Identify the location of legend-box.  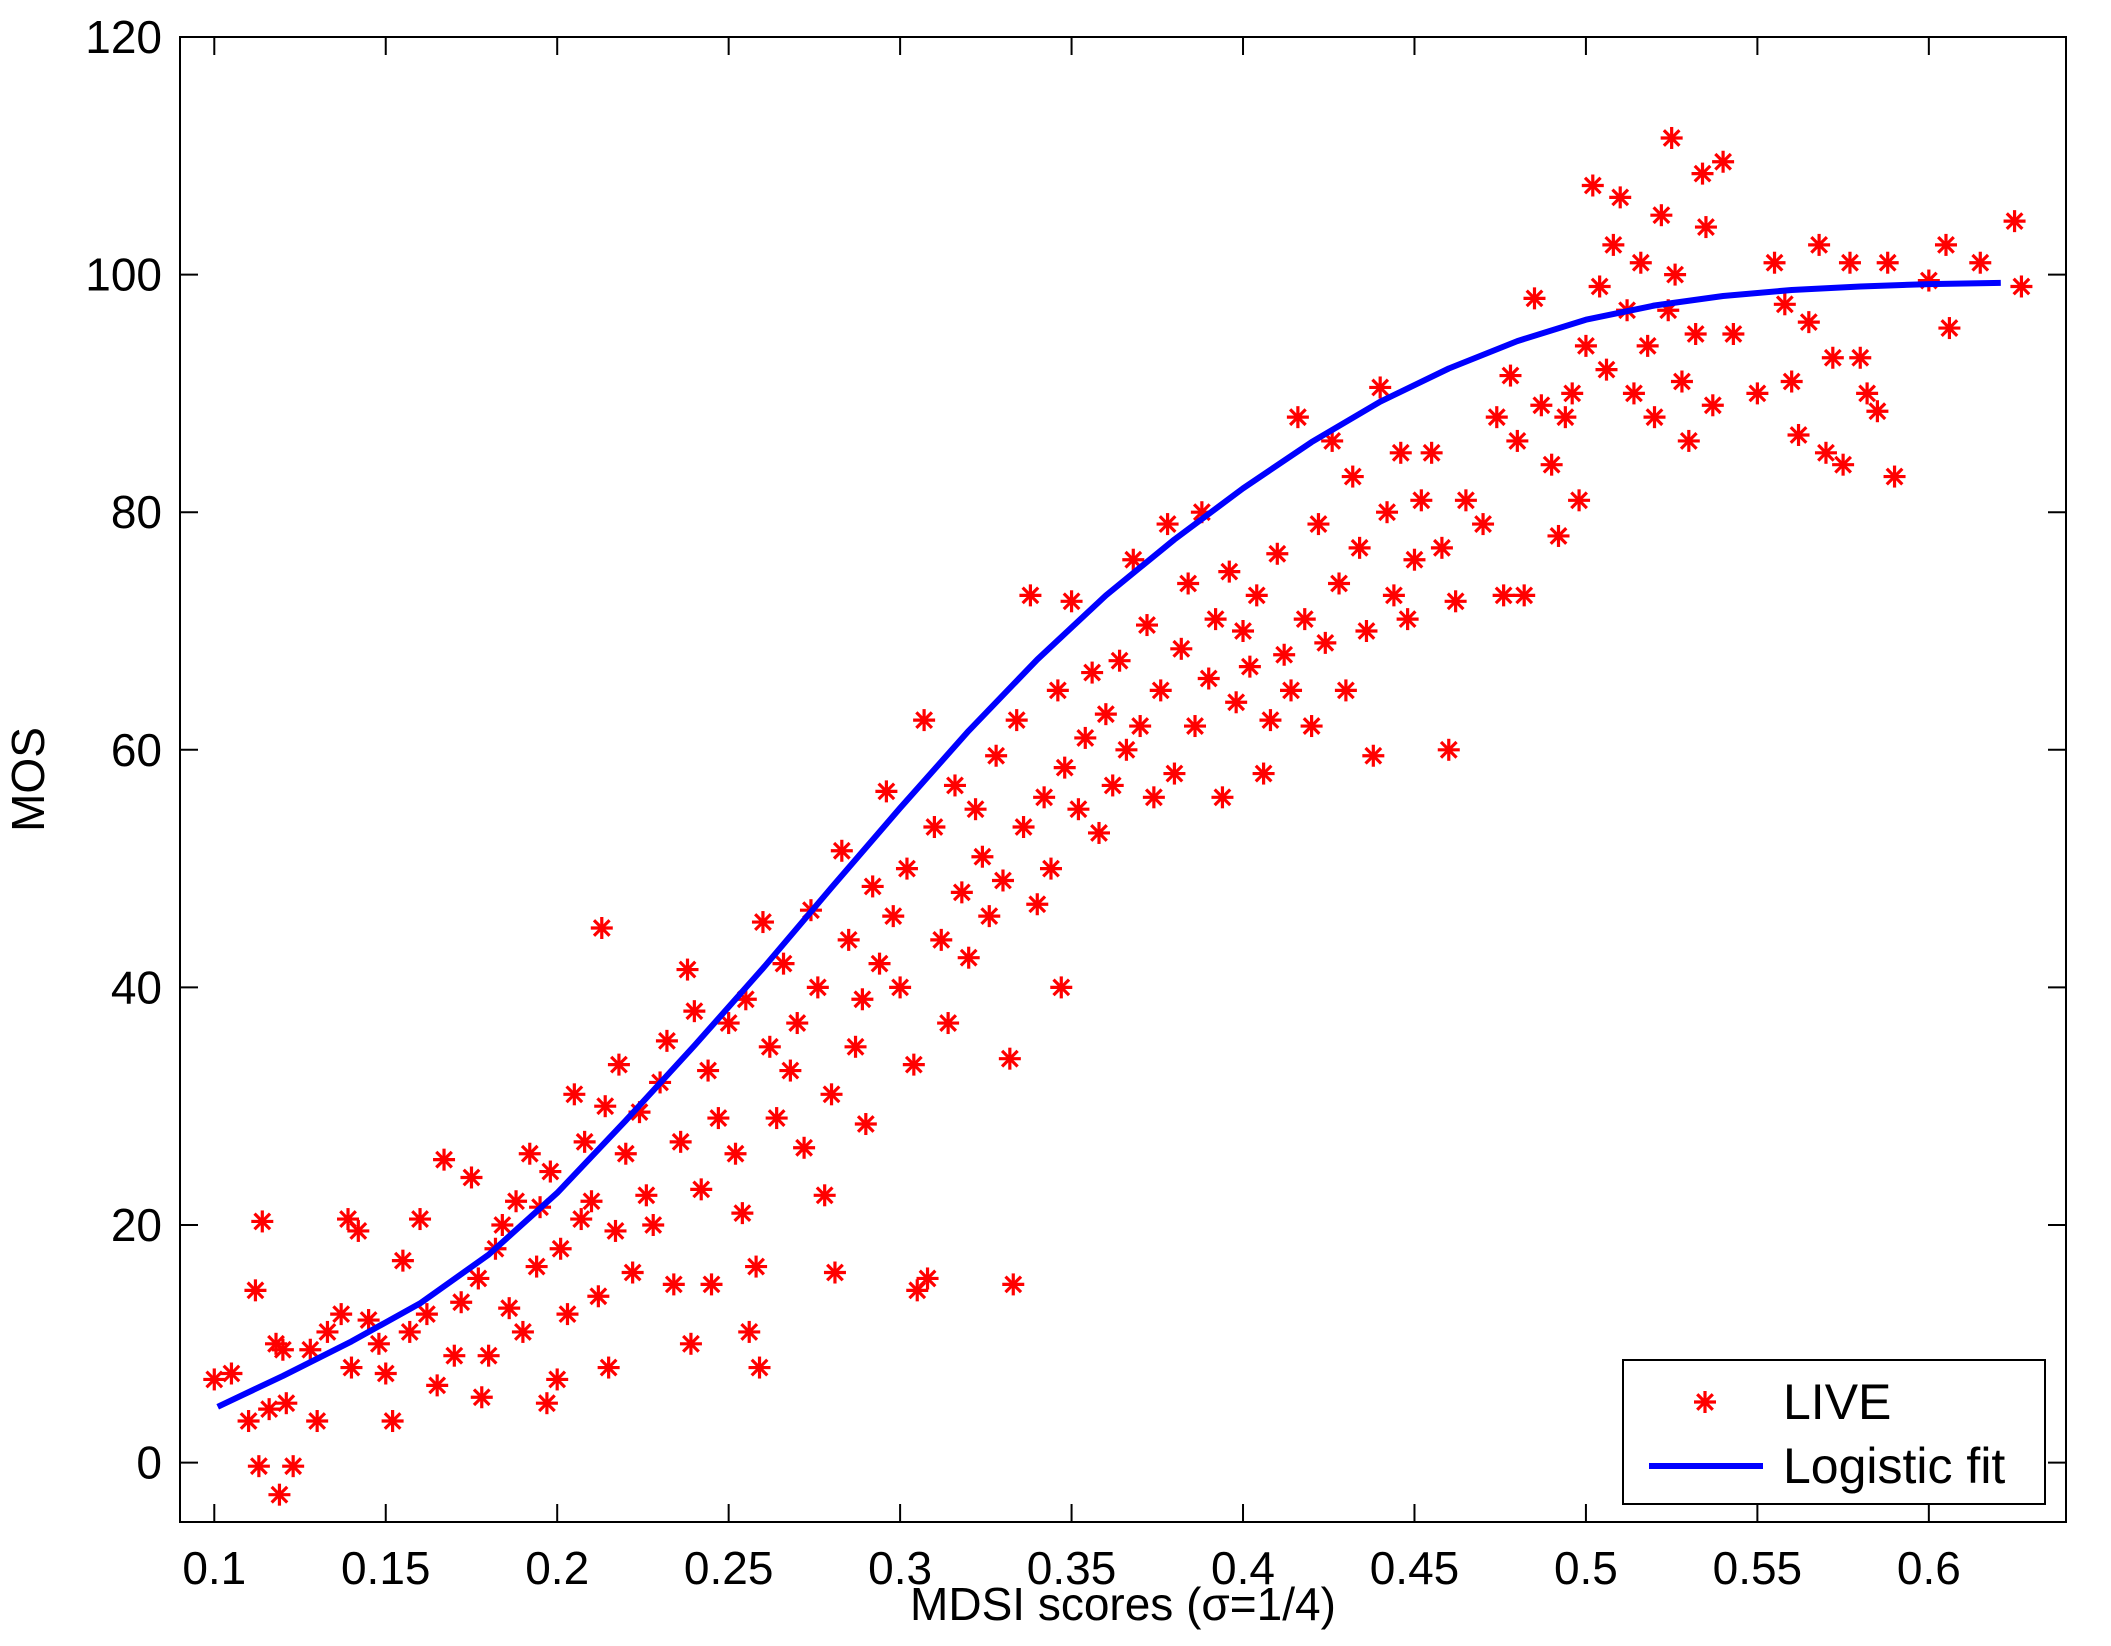
(1834, 1432).